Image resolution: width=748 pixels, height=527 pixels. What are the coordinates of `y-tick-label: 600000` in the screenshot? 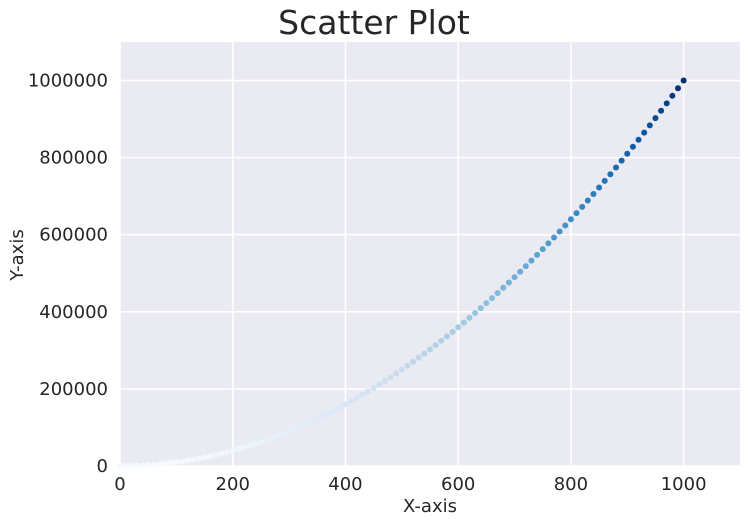 It's located at (73, 235).